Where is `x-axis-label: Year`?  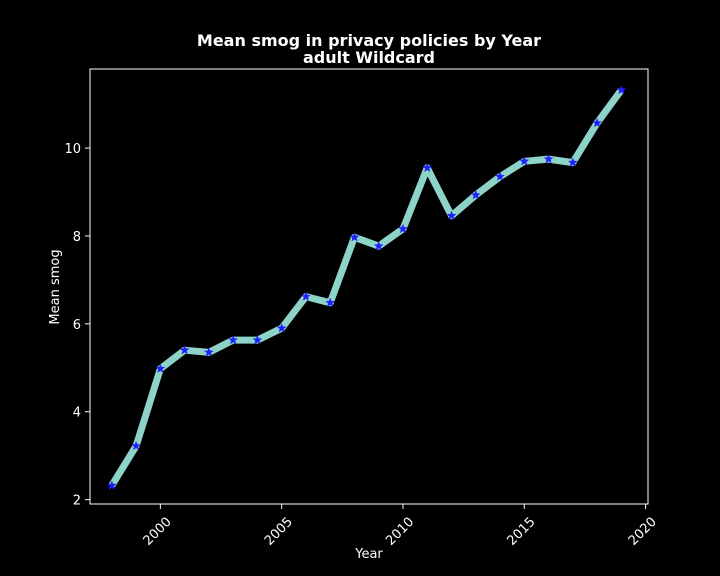
x-axis-label: Year is located at coordinates (368, 554).